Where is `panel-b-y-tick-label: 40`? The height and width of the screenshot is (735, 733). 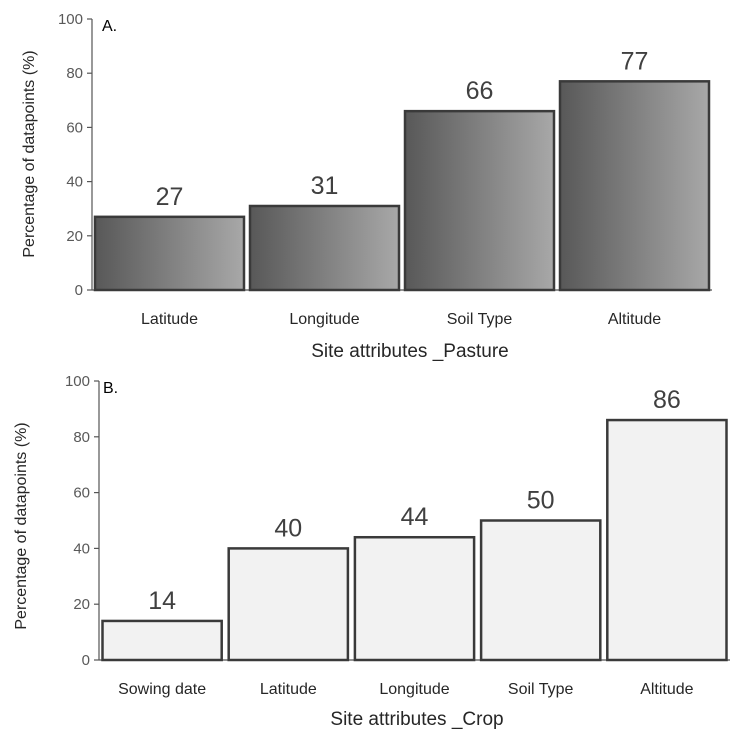 panel-b-y-tick-label: 40 is located at coordinates (81, 548).